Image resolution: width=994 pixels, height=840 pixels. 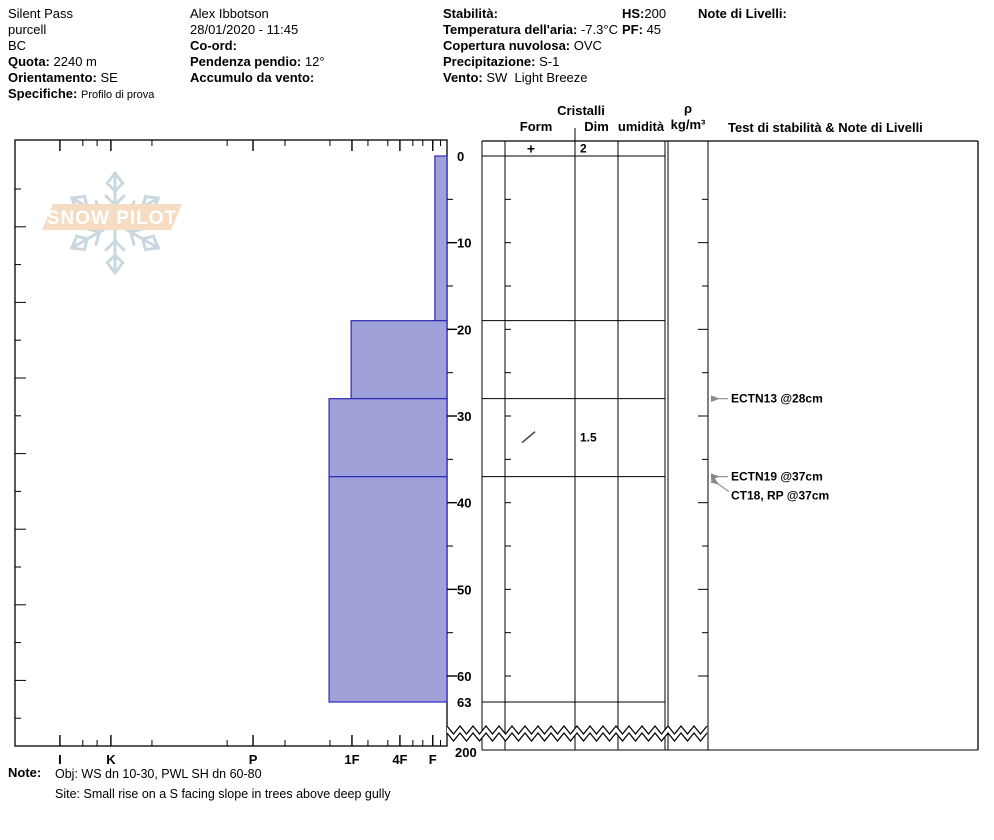 I want to click on form-column-header: Form, so click(x=536, y=126).